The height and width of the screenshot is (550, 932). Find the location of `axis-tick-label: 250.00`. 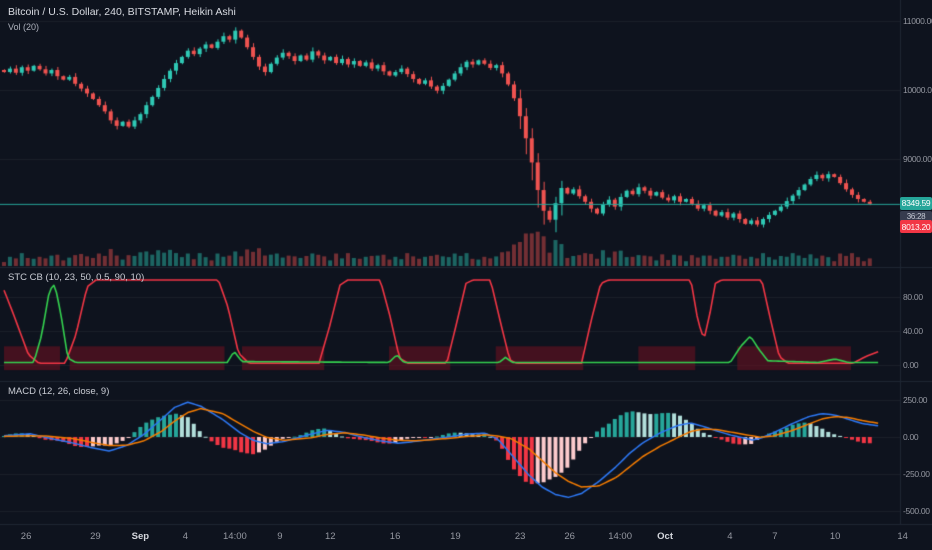

axis-tick-label: 250.00 is located at coordinates (915, 400).